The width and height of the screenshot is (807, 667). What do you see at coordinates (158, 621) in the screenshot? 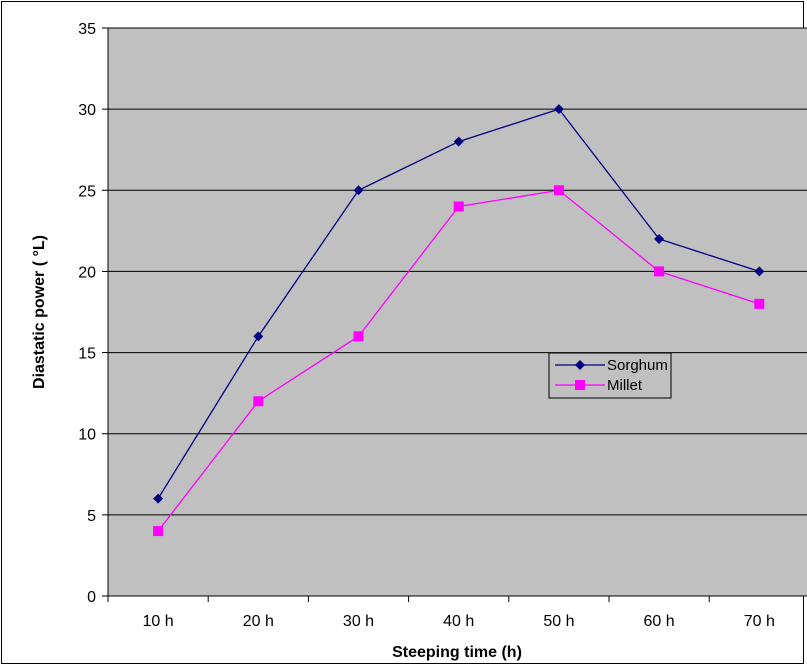
I see `x-tick-label: 10 h` at bounding box center [158, 621].